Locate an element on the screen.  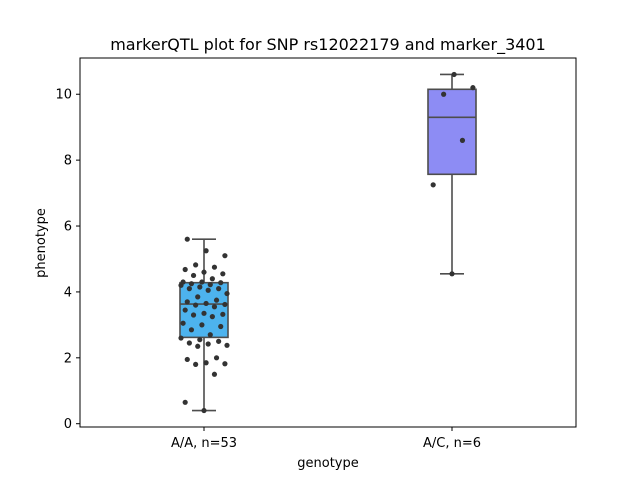
x-axis-label: genotype is located at coordinates (327, 463).